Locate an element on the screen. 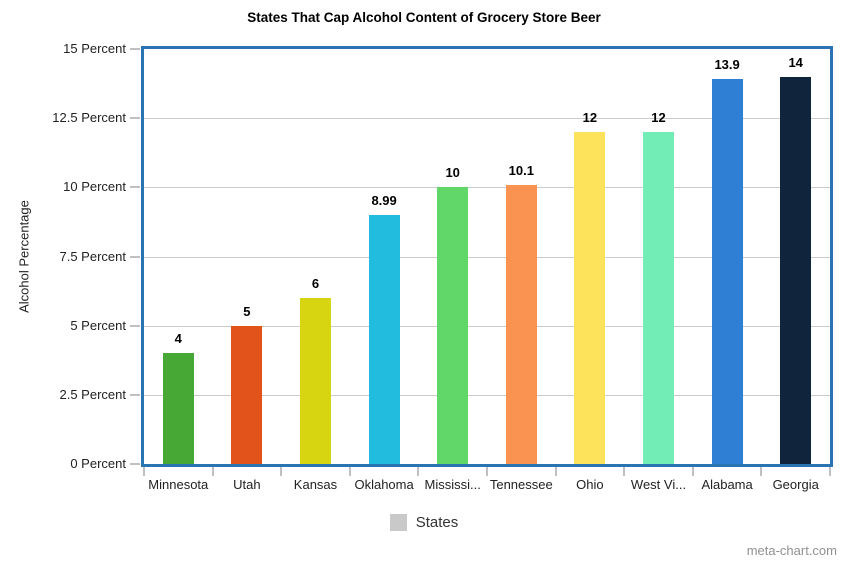 This screenshot has width=848, height=565. bar-value-label: 6 is located at coordinates (315, 283).